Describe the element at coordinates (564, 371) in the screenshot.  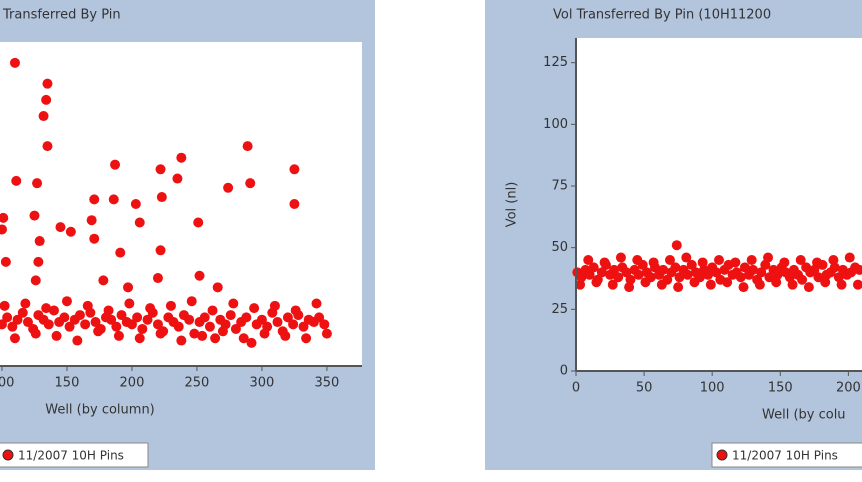
I see `y-tick-label: 0` at that location.